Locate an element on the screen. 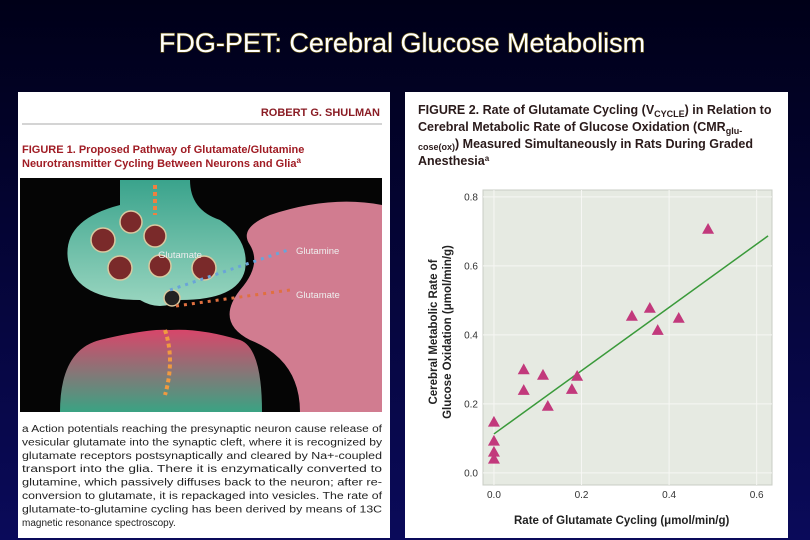 Image resolution: width=810 pixels, height=540 pixels. y-tick-label: 0.8 is located at coordinates (471, 197).